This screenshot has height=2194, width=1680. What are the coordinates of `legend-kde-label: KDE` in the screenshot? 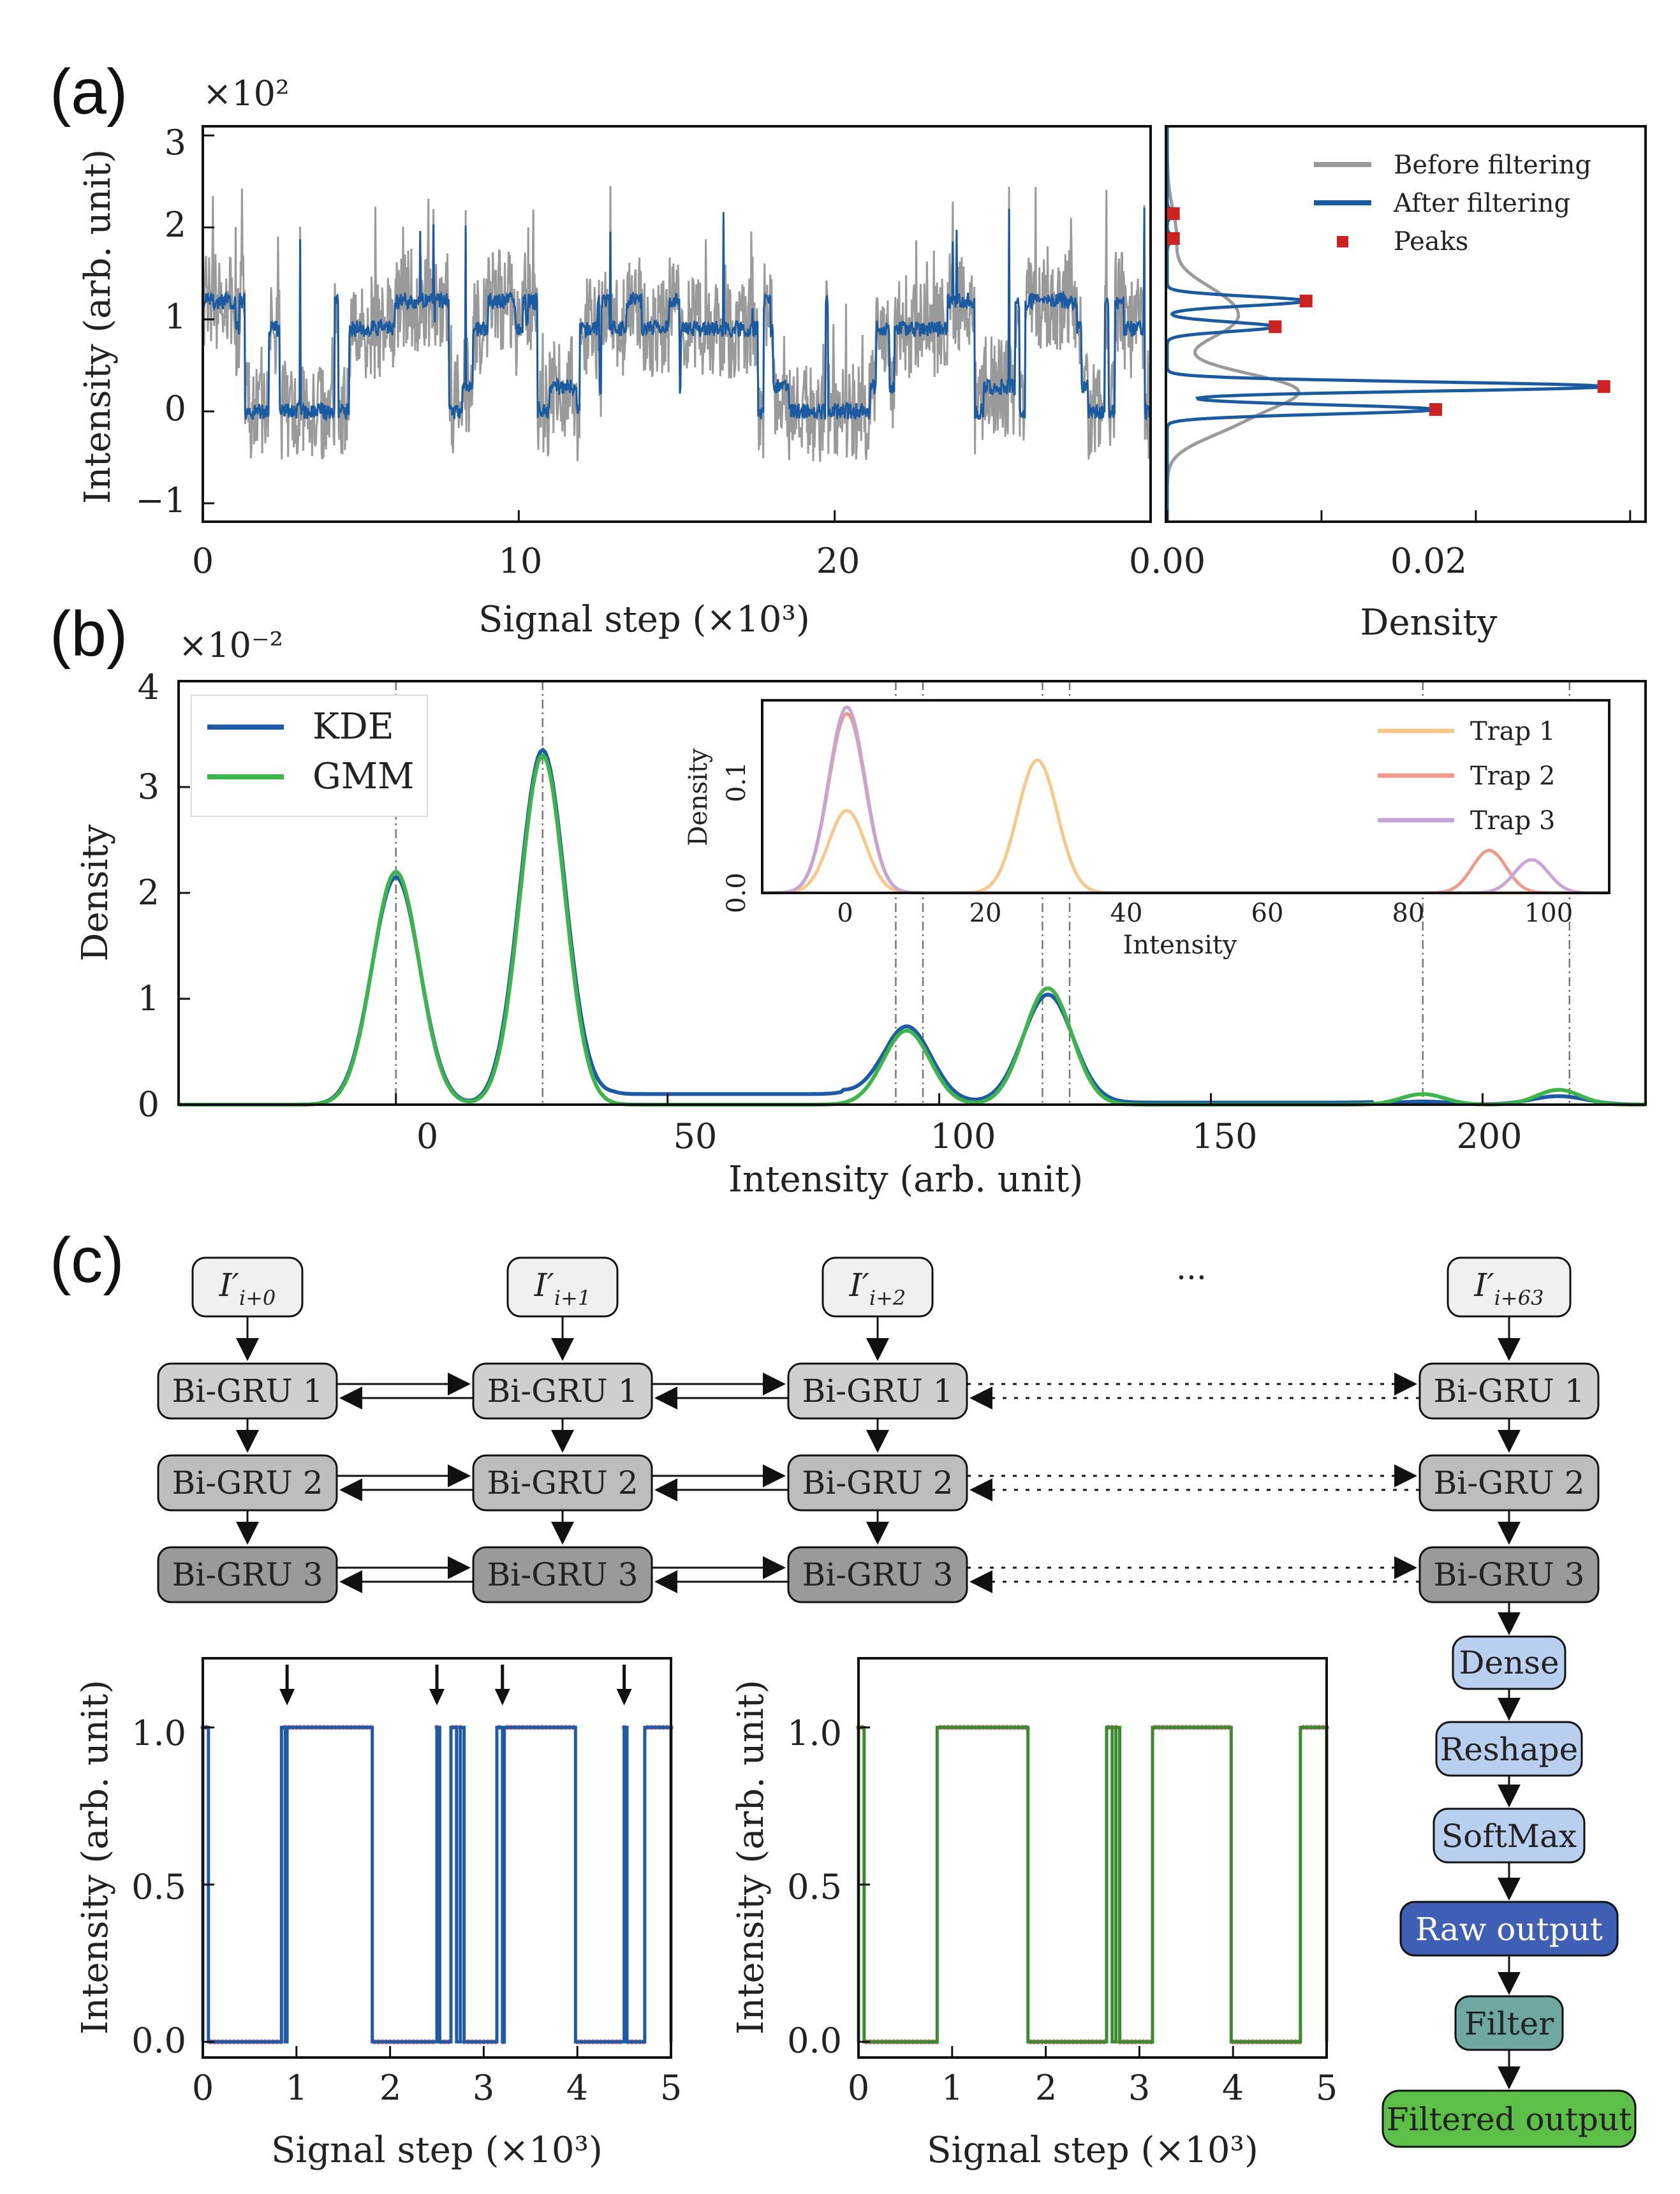 It's located at (353, 726).